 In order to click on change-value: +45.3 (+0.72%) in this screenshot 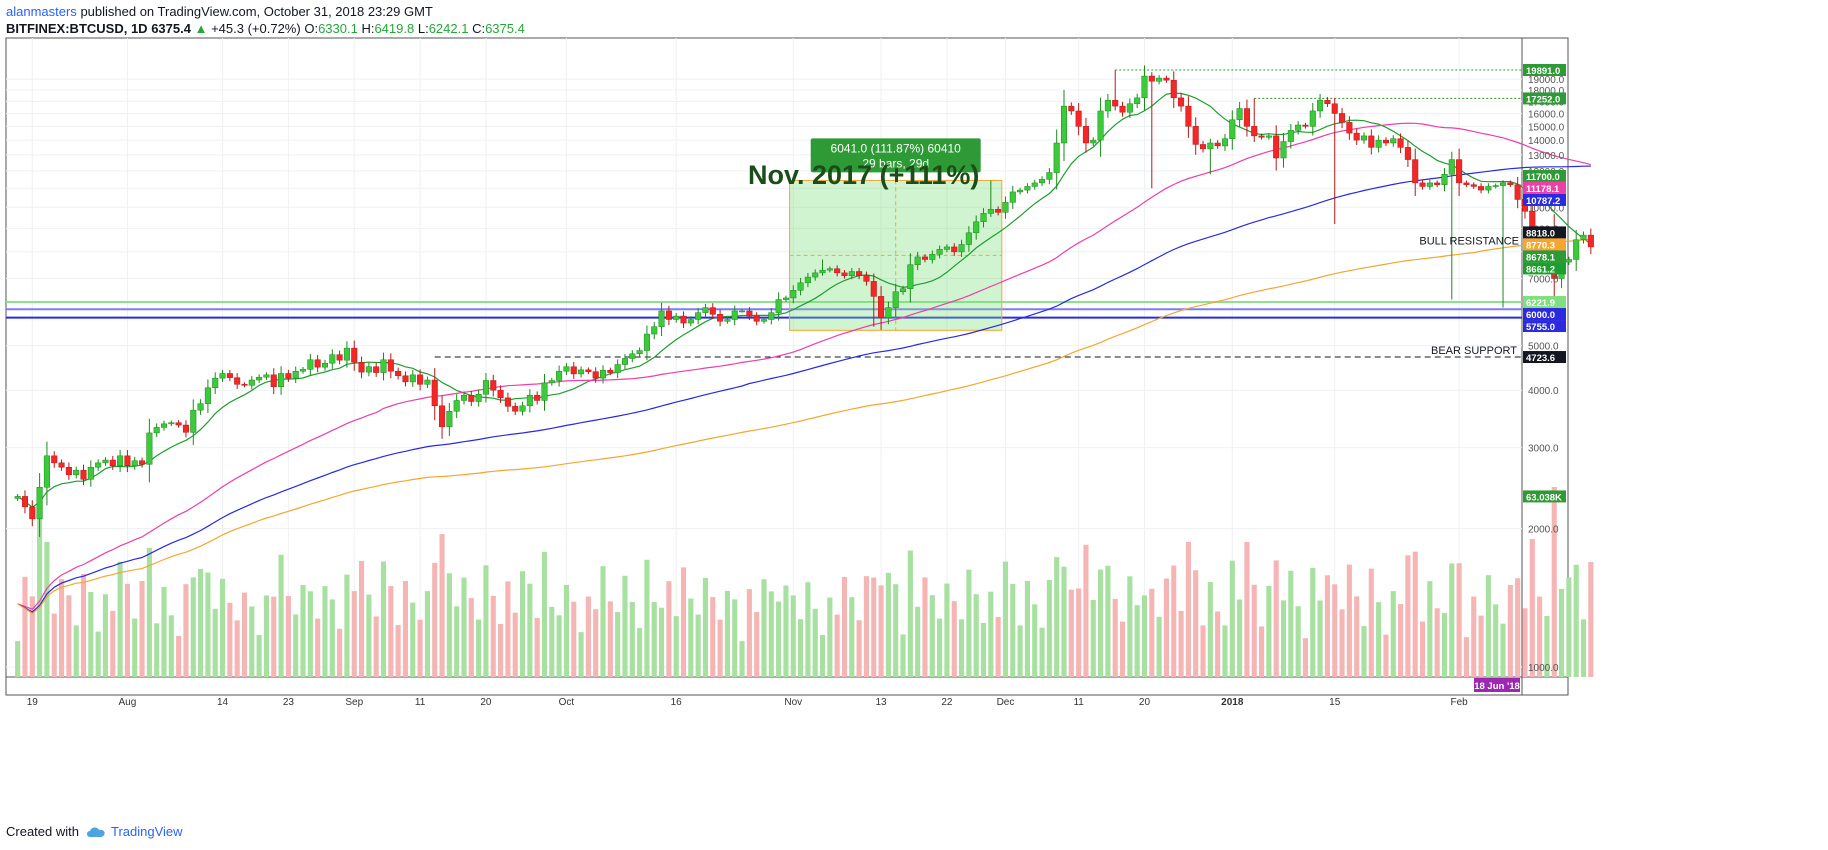, I will do `click(256, 28)`.